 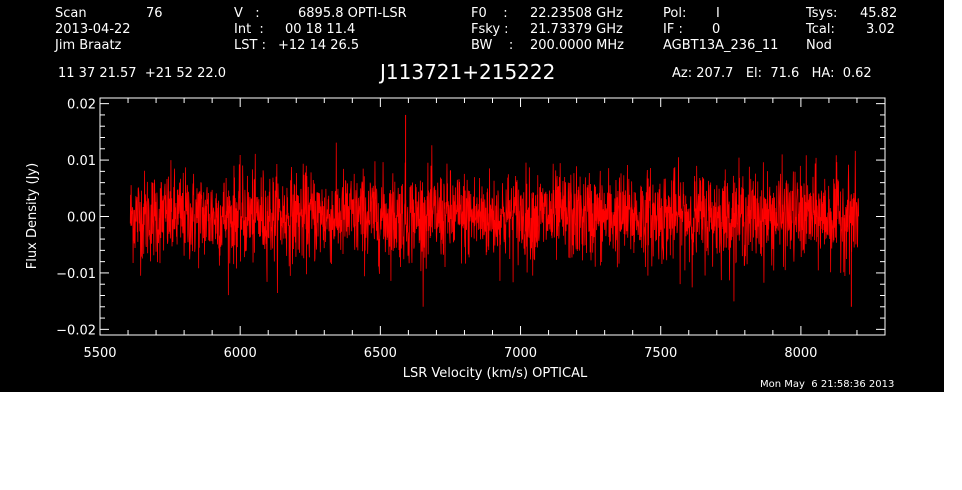 I want to click on tcal-value: 3.02, so click(x=880, y=29).